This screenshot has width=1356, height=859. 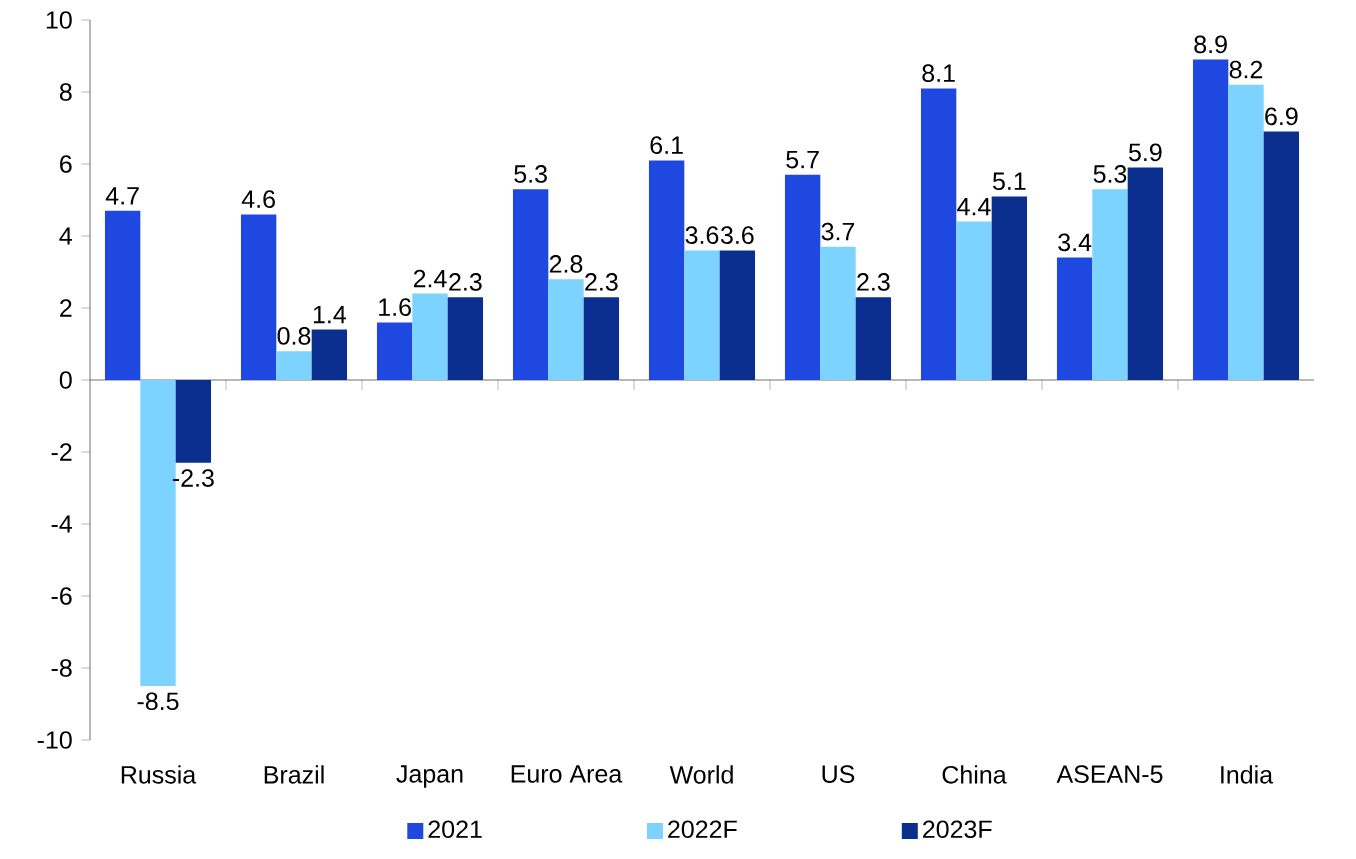 I want to click on data-label: 1.6, so click(x=395, y=307).